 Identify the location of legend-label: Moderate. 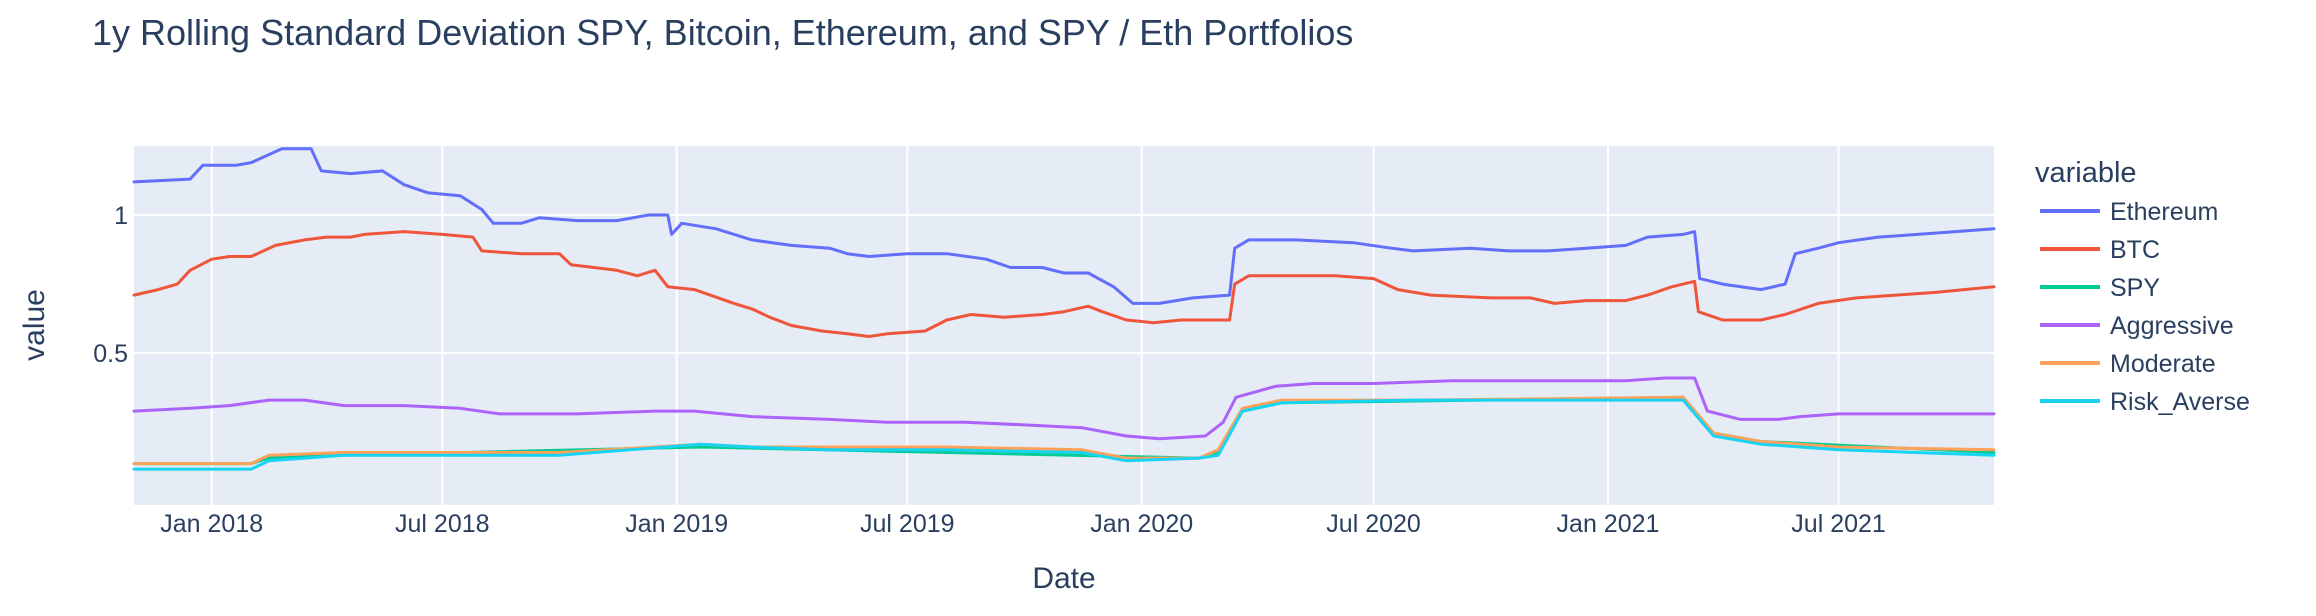
(2163, 364).